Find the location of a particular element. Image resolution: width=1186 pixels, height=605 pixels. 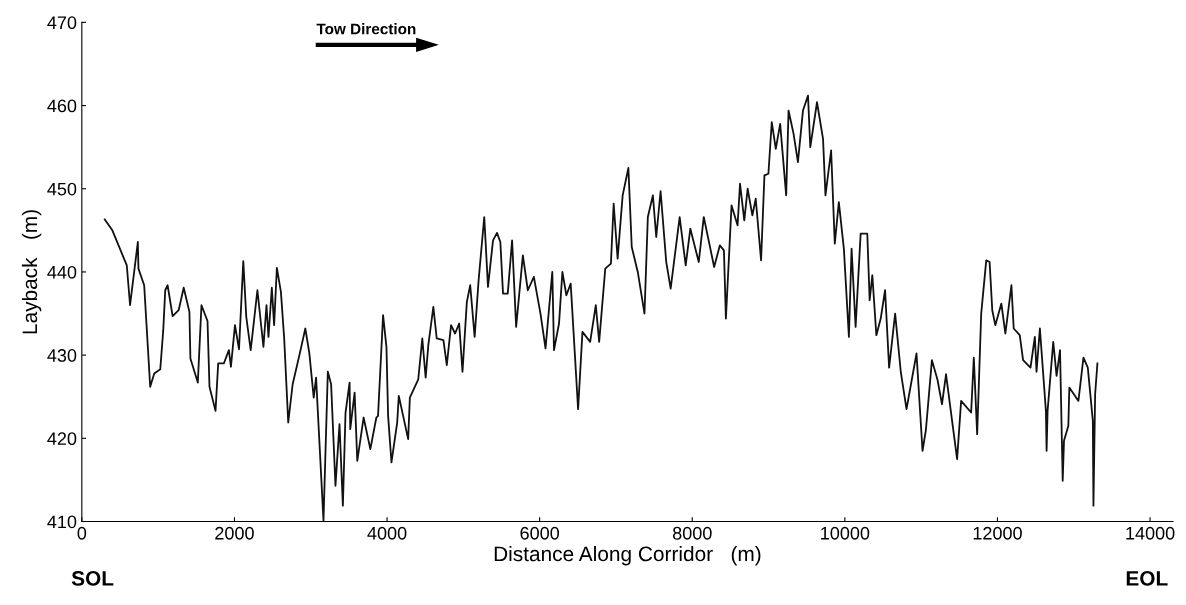

y-axis-title: Layback (m) is located at coordinates (31, 272).